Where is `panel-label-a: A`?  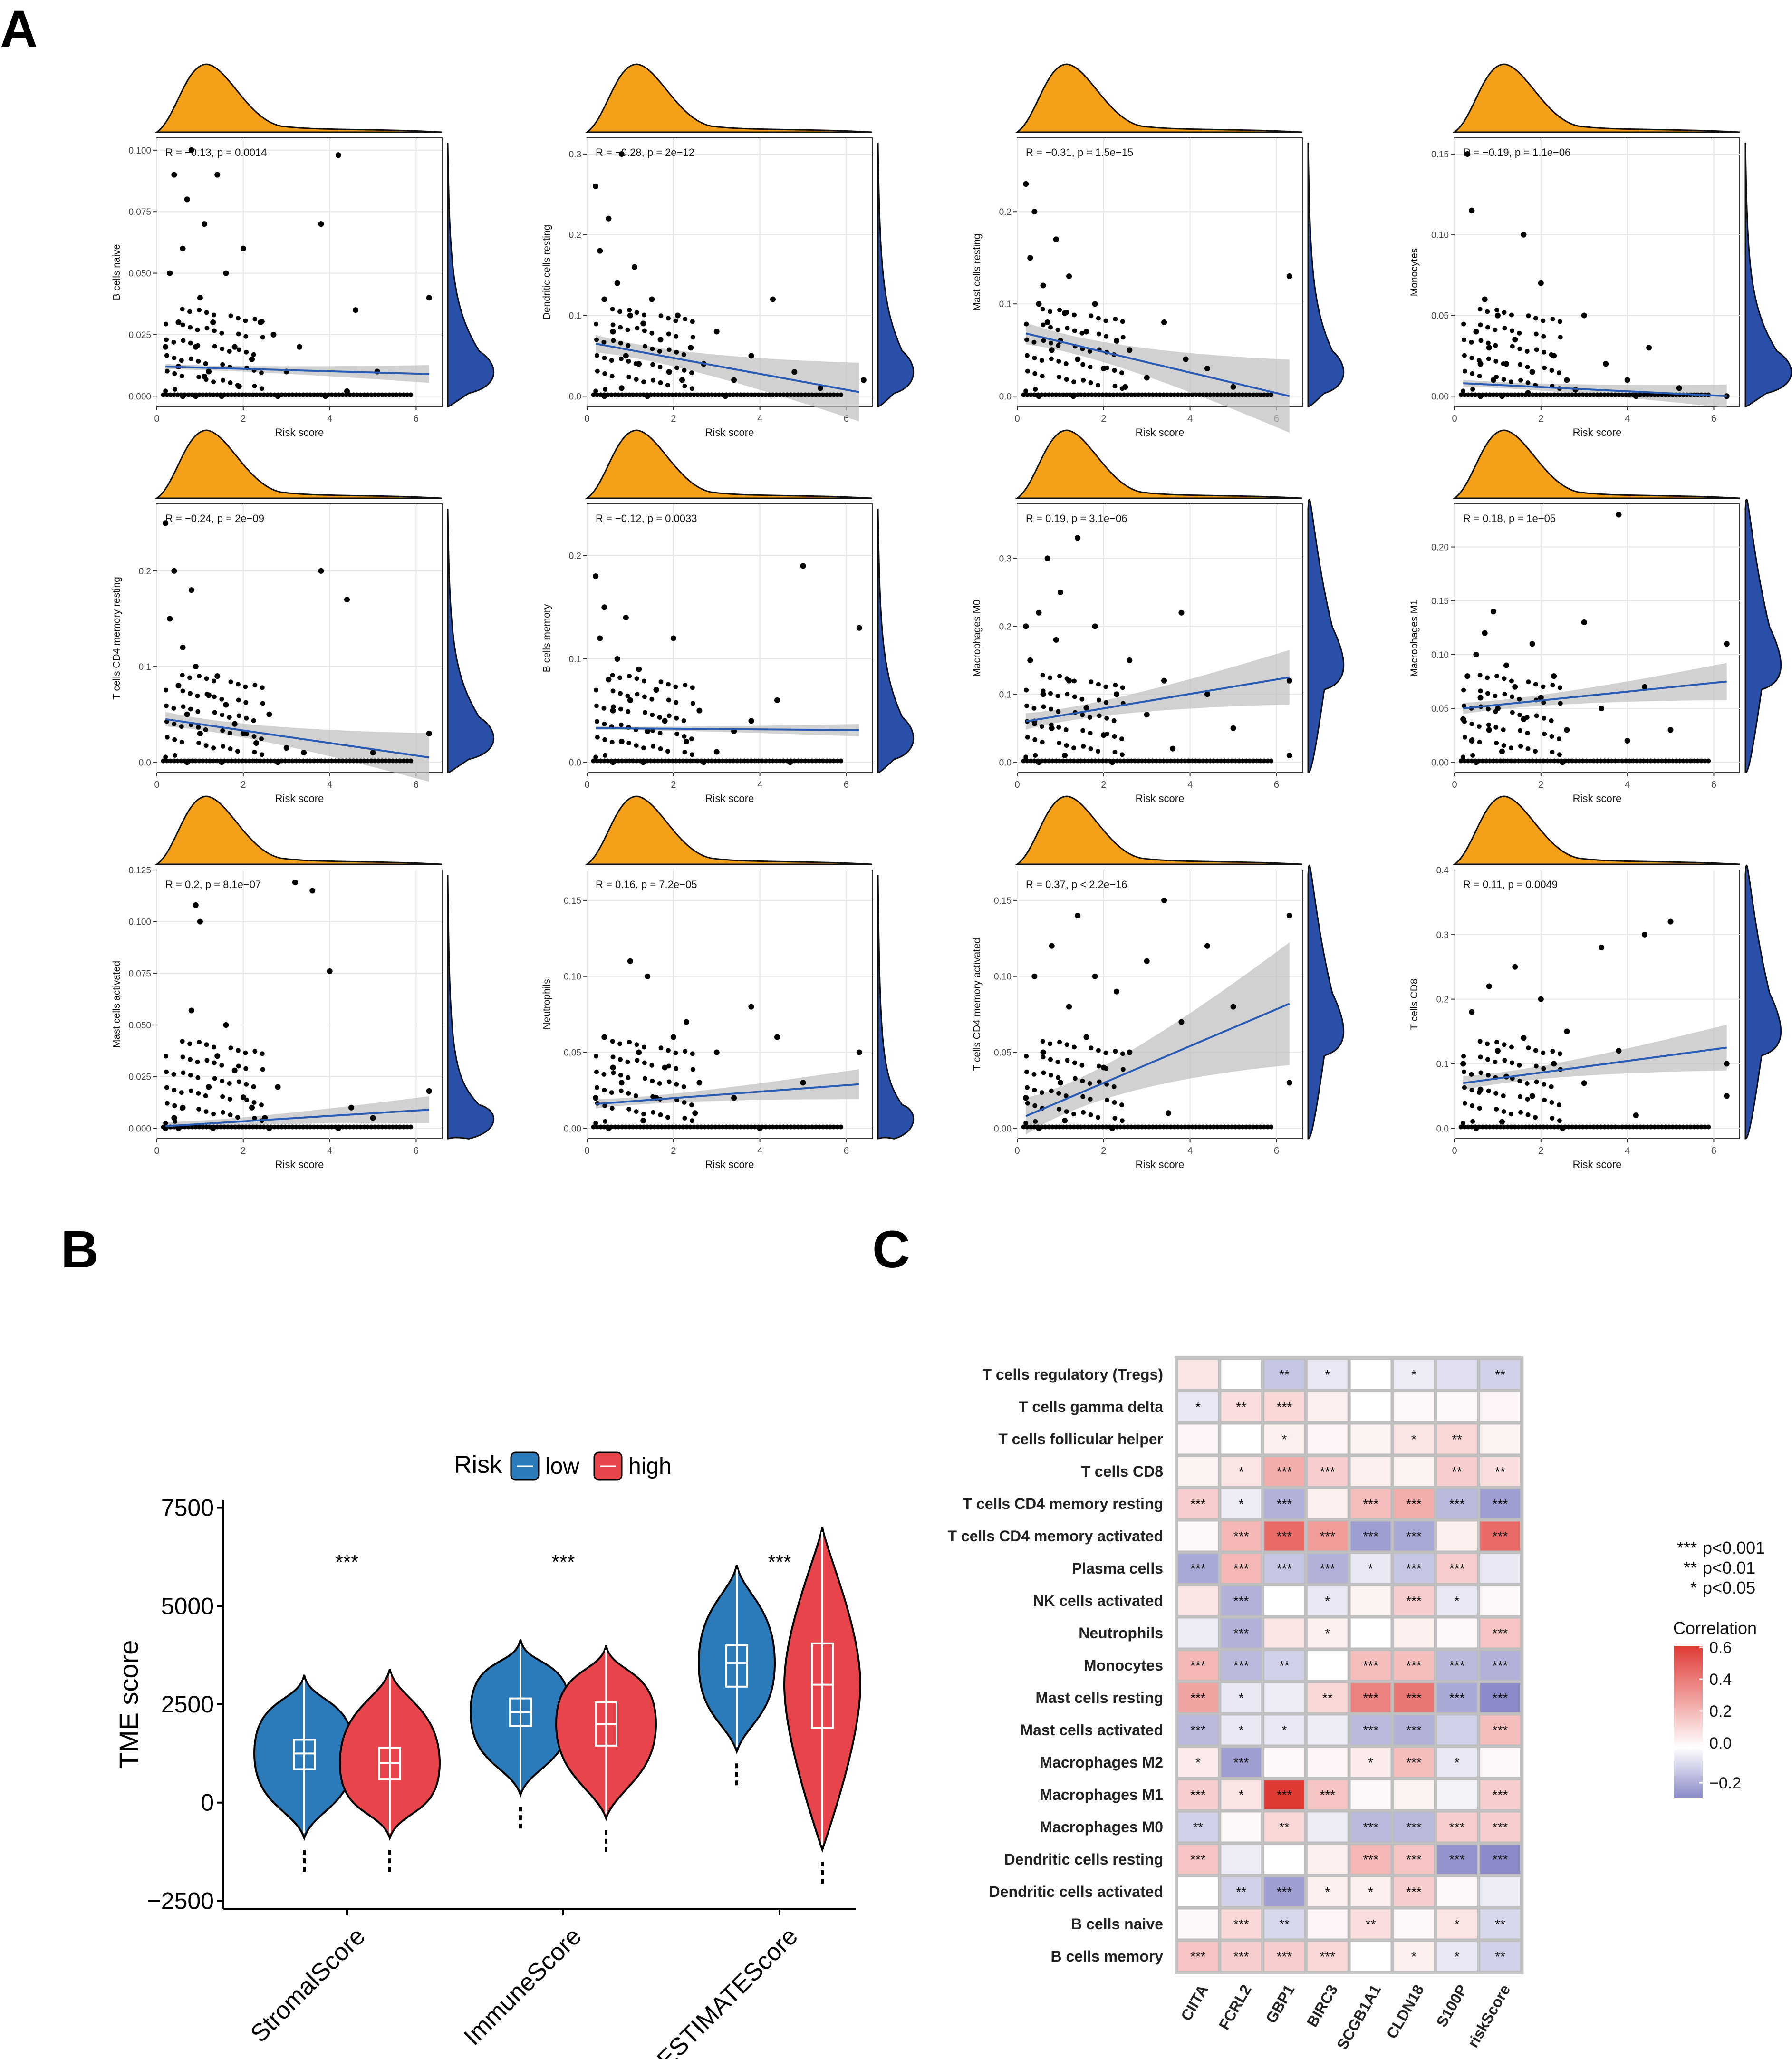
panel-label-a: A is located at coordinates (19, 29).